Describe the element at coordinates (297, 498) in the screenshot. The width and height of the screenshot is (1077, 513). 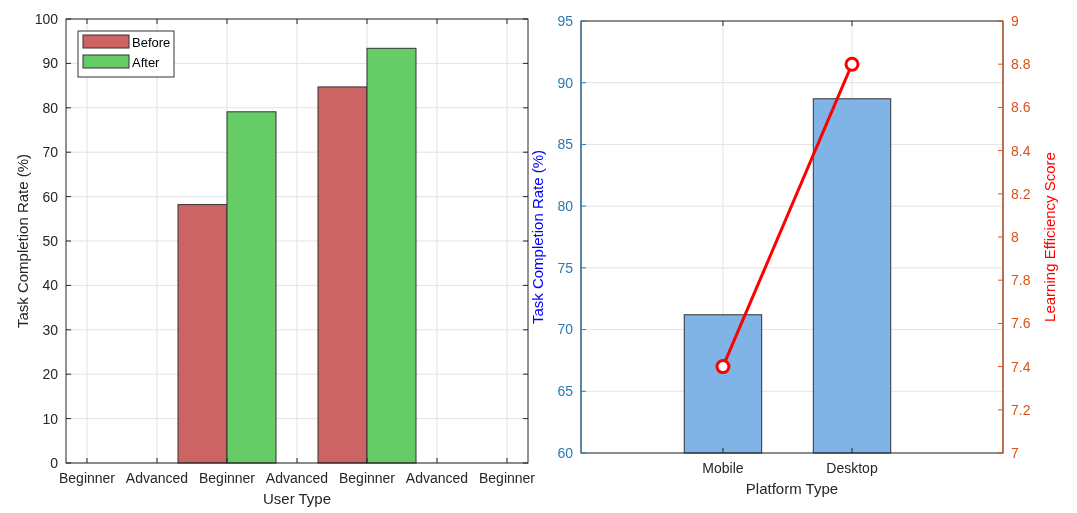
I see `x-axis-title: User Type` at that location.